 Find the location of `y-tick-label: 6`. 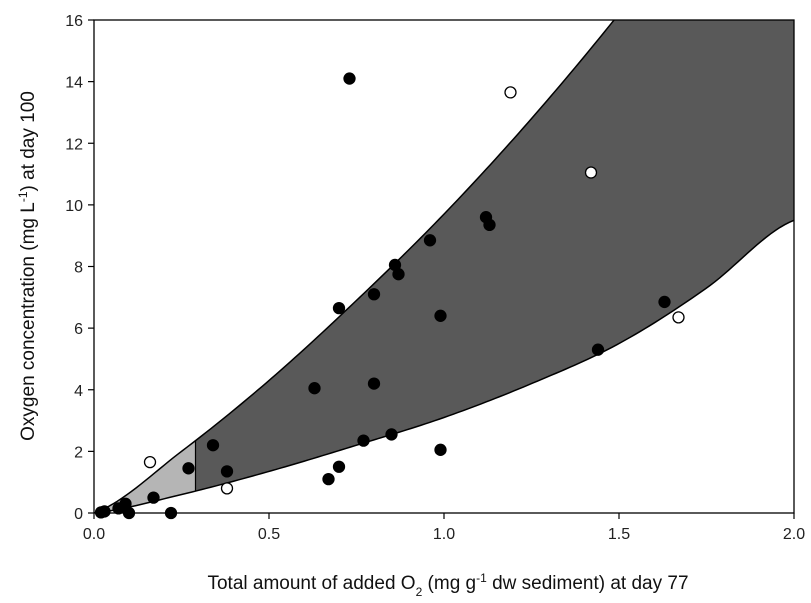

y-tick-label: 6 is located at coordinates (78, 329).